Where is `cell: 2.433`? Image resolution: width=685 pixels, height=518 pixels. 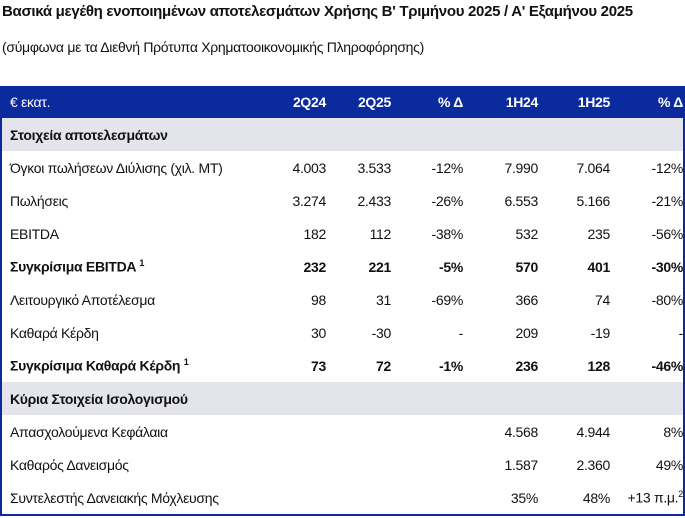 cell: 2.433 is located at coordinates (358, 201).